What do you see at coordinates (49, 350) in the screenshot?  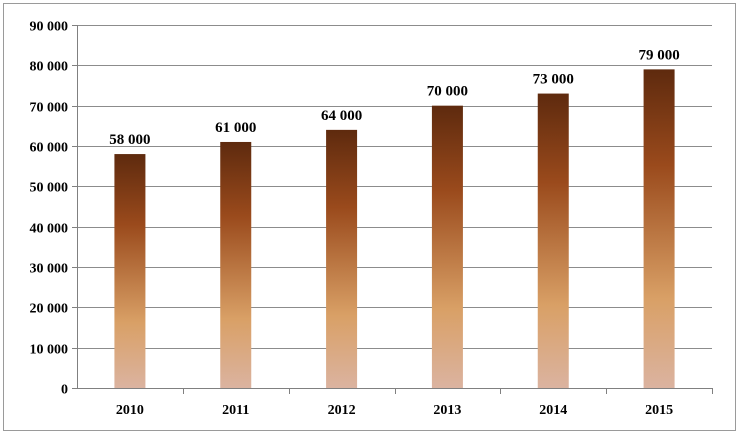 I see `y-tick-label: 10 000` at bounding box center [49, 350].